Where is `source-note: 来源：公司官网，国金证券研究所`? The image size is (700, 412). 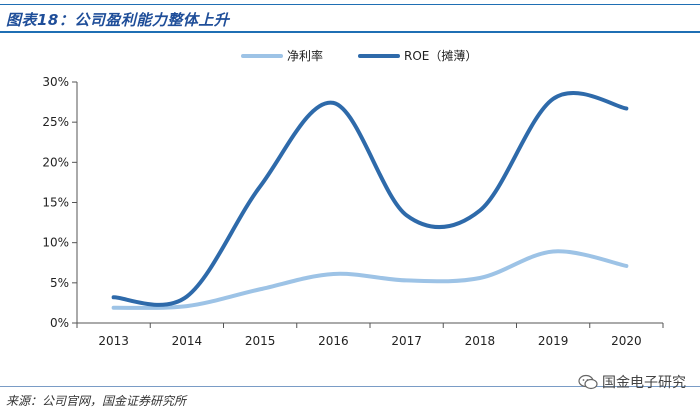 source-note: 来源：公司官网，国金证券研究所 is located at coordinates (96, 401).